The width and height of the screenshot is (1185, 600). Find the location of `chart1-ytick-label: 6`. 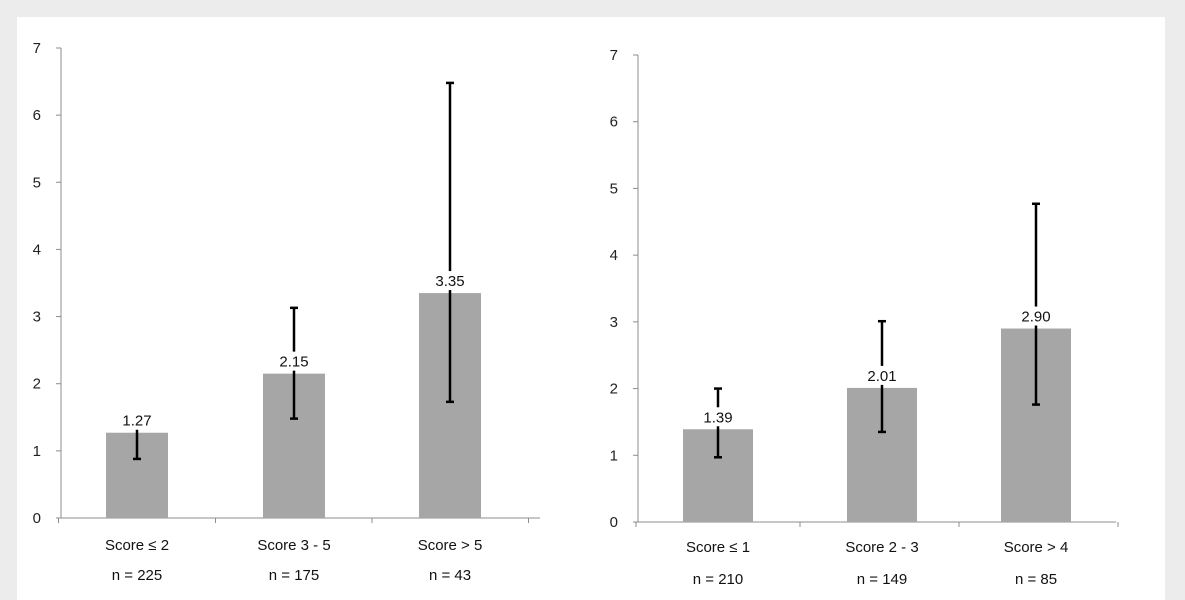

chart1-ytick-label: 6 is located at coordinates (37, 115).